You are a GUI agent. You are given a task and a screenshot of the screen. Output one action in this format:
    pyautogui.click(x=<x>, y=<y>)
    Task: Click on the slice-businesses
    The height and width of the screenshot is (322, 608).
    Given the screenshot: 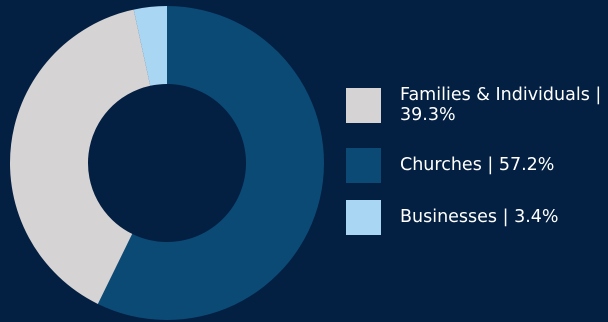 What is the action you would take?
    pyautogui.click(x=150, y=46)
    